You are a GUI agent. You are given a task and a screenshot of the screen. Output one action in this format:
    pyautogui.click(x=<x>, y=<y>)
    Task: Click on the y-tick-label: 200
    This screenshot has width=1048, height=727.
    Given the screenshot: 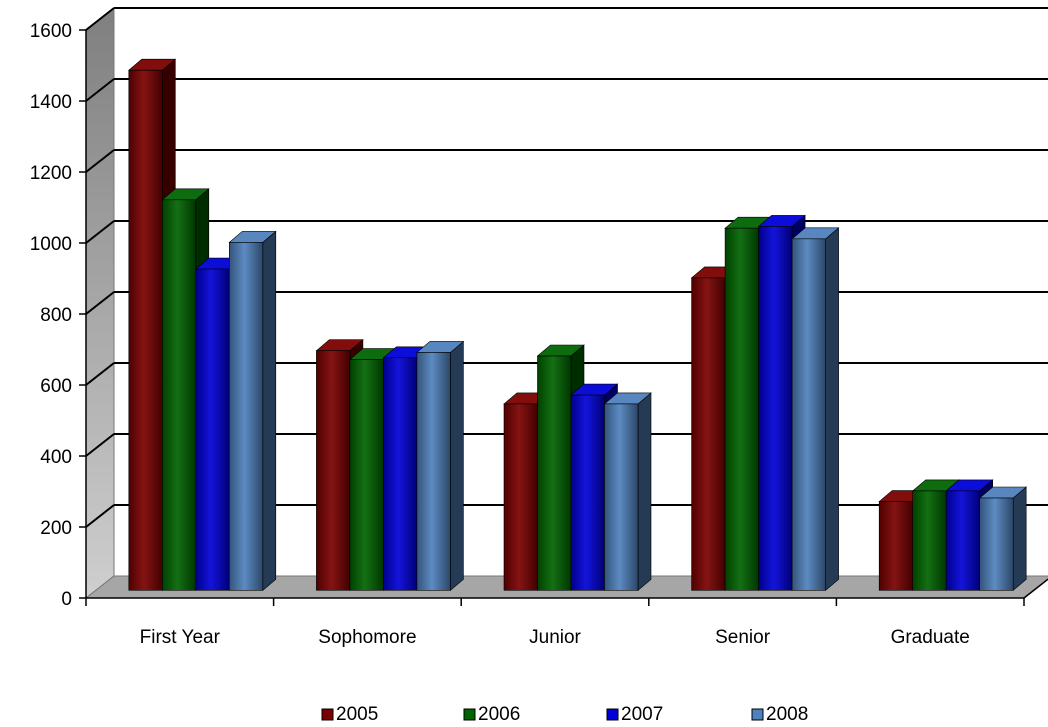 What is the action you would take?
    pyautogui.click(x=56, y=528)
    